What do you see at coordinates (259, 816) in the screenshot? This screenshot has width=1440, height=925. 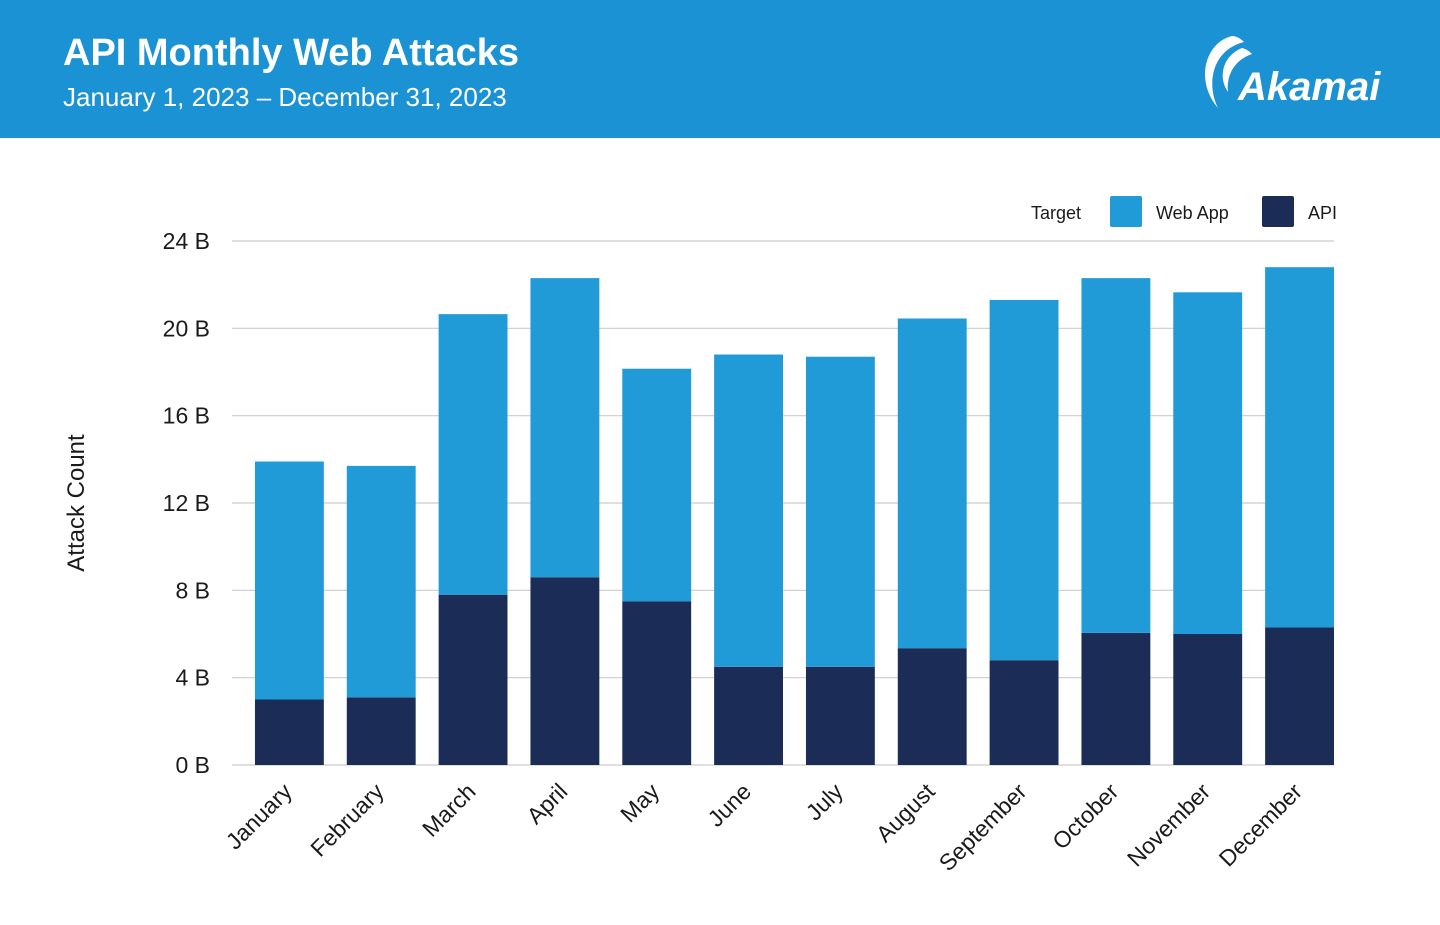 I see `x-tick-label: January` at bounding box center [259, 816].